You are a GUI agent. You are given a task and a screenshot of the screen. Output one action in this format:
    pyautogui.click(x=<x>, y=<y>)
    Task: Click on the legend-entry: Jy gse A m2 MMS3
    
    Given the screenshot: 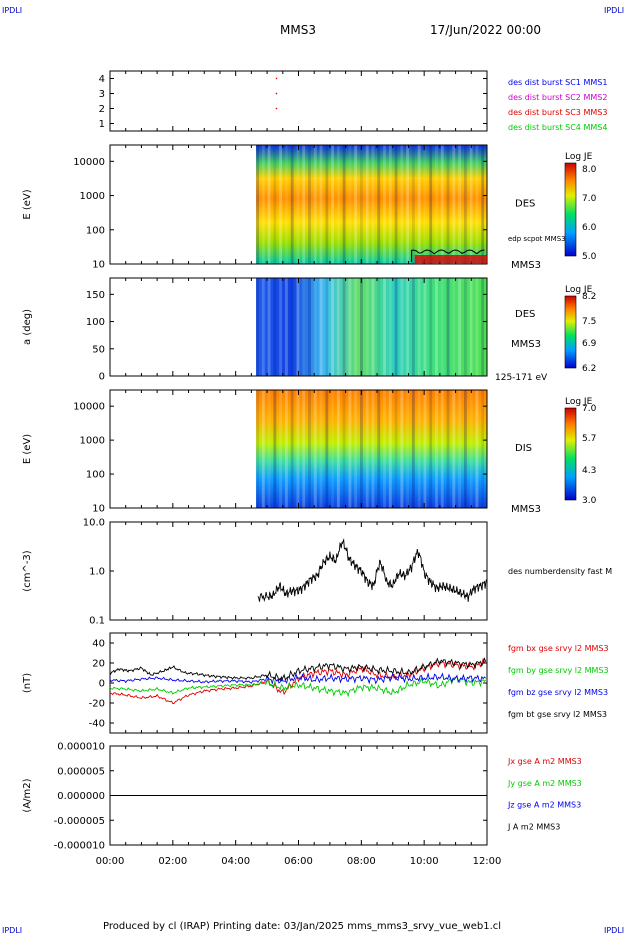 What is the action you would take?
    pyautogui.click(x=544, y=783)
    